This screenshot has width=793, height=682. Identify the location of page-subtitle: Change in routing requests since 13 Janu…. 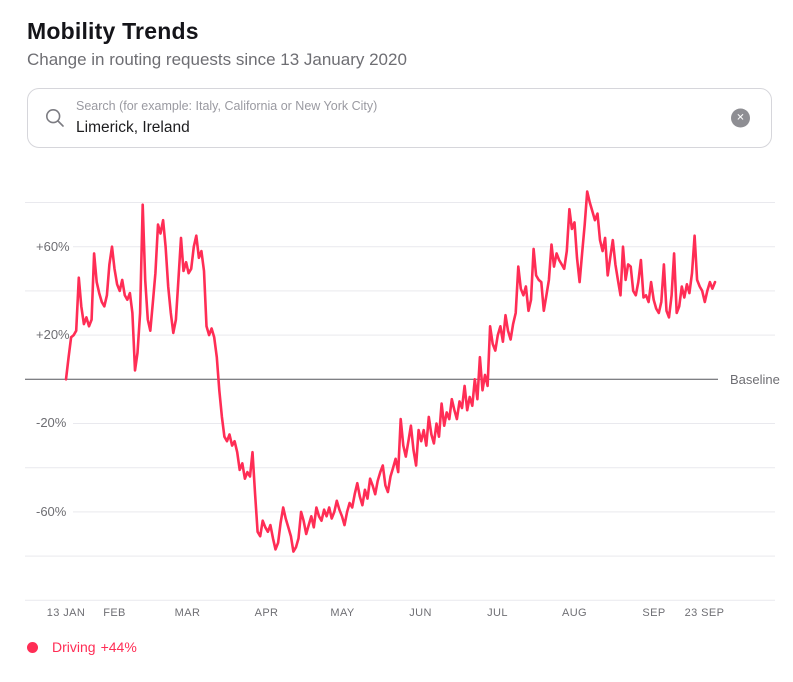
(217, 59).